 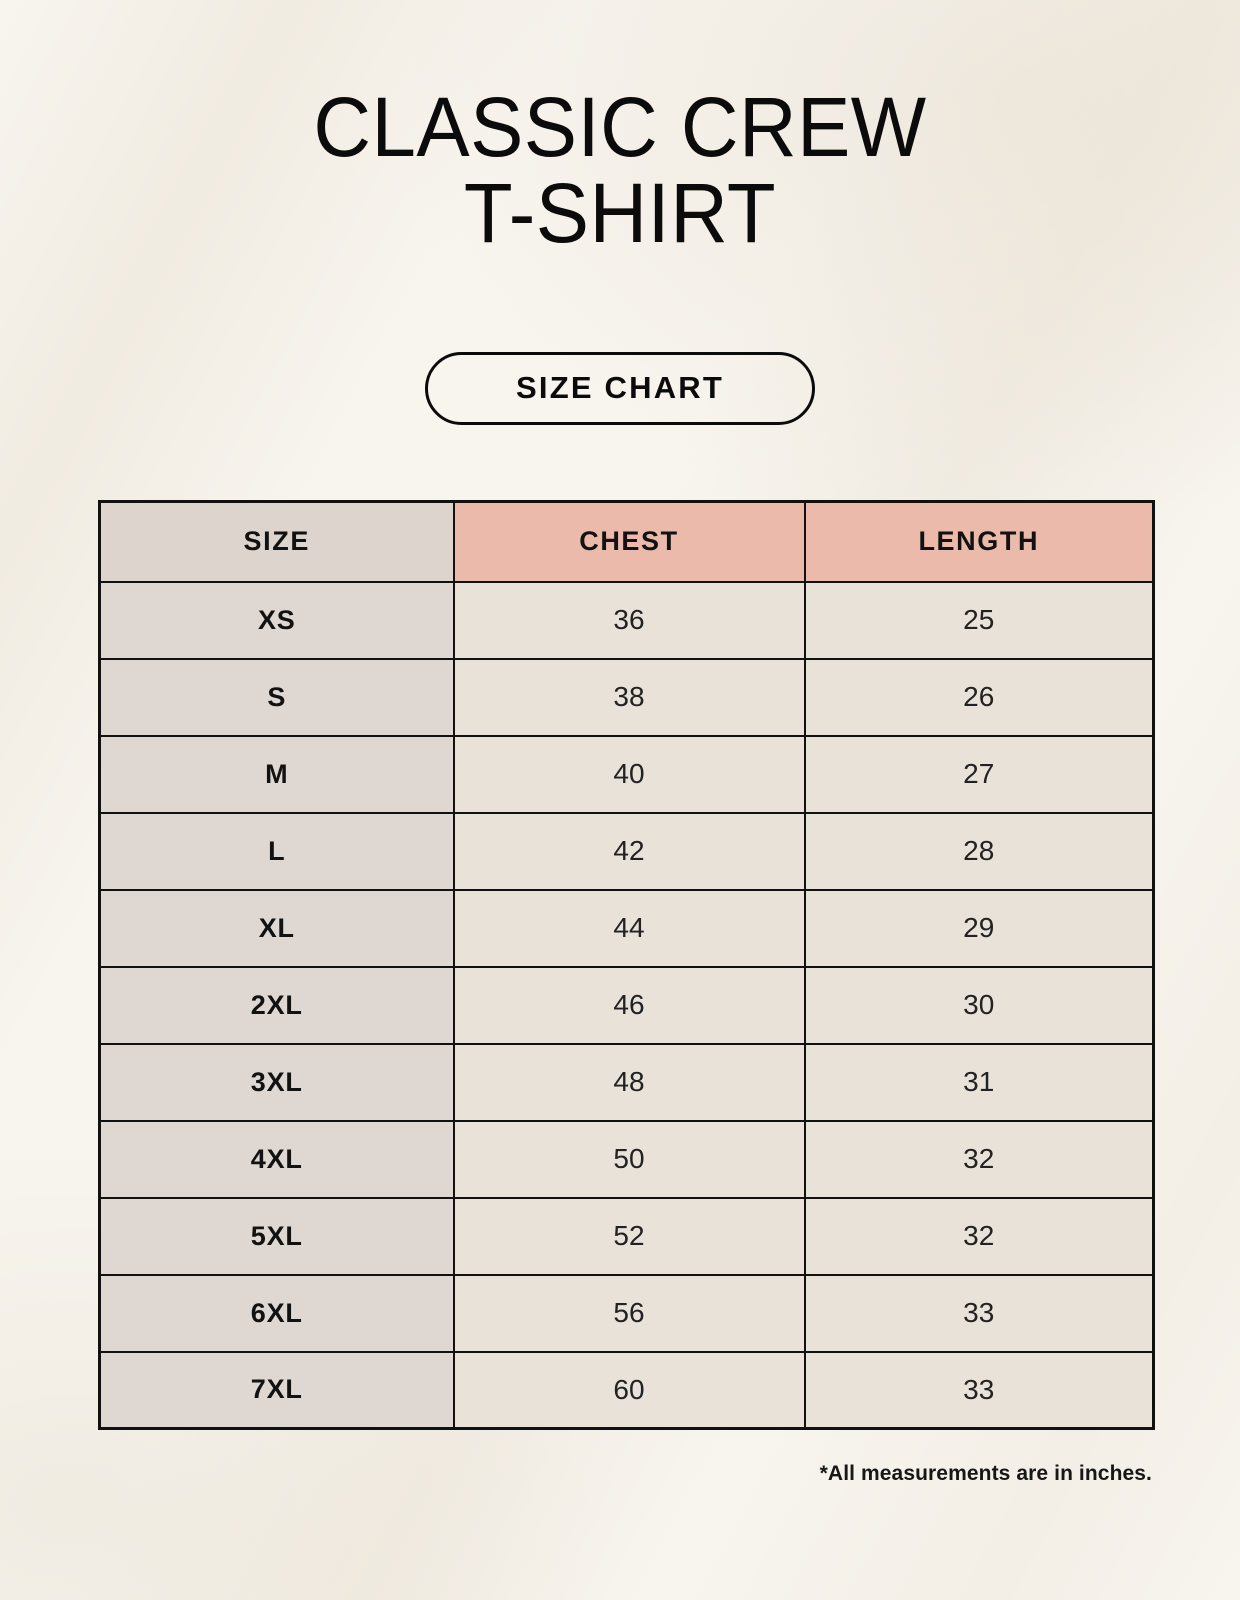 I want to click on cell-chest: 48, so click(x=629, y=1082).